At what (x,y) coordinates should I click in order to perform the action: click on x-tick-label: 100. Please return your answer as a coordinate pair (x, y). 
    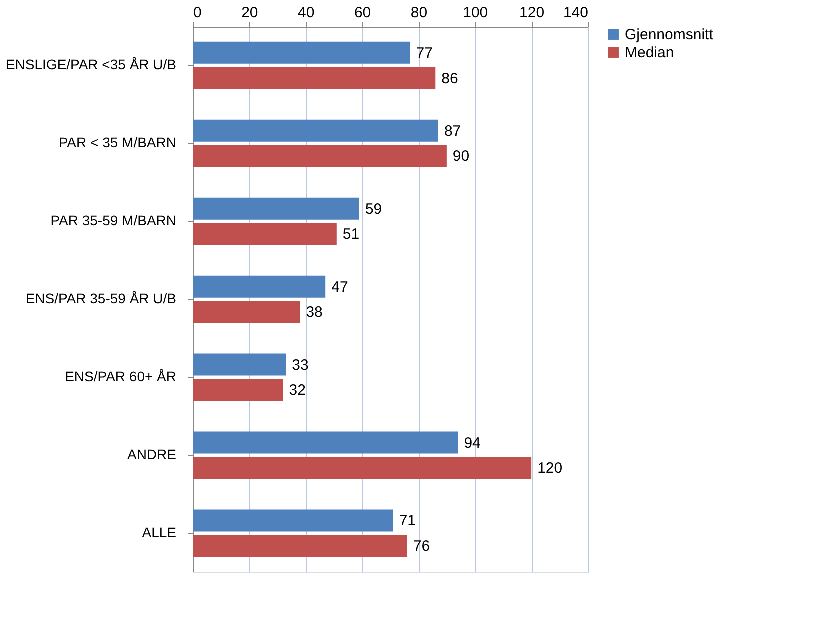
    Looking at the image, I should click on (475, 13).